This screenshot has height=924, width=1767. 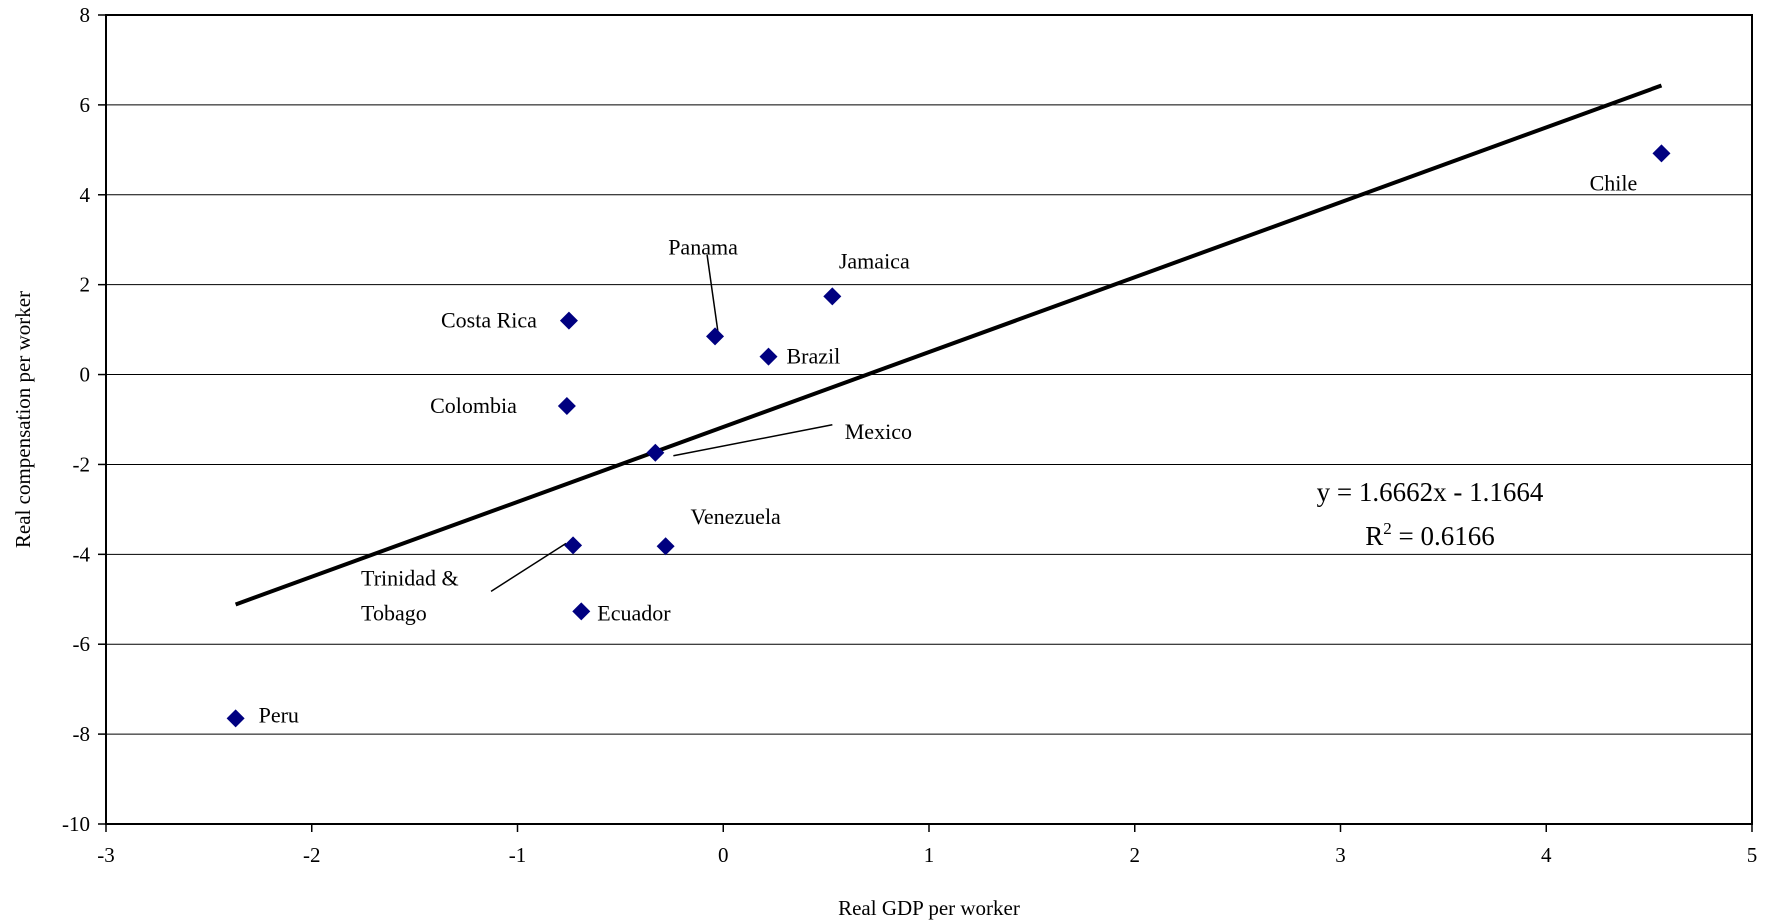 I want to click on data-point-label: Venezuela, so click(x=735, y=516).